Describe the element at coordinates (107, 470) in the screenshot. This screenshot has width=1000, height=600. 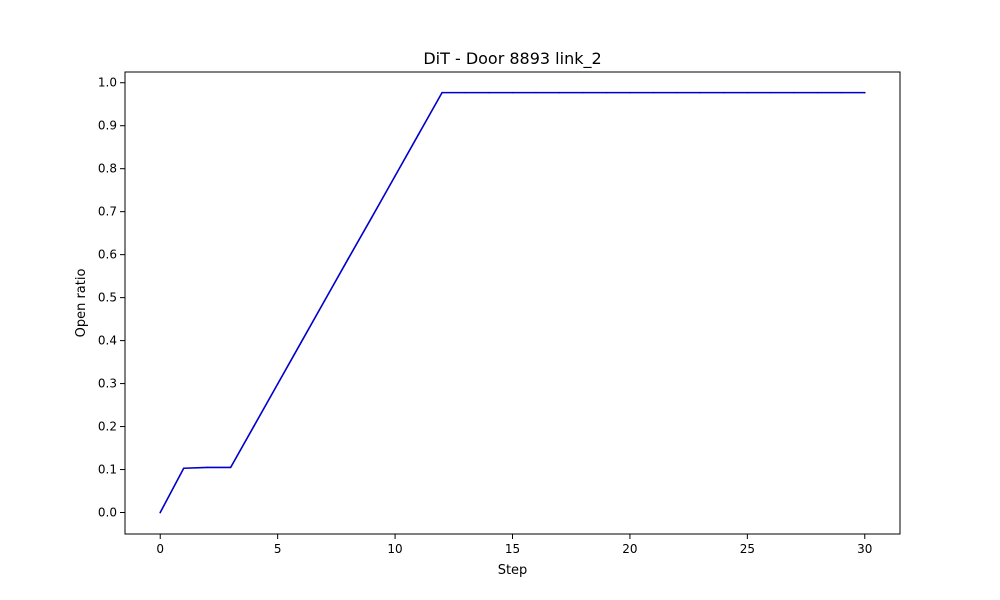
I see `y-tick-label: 0.1` at that location.